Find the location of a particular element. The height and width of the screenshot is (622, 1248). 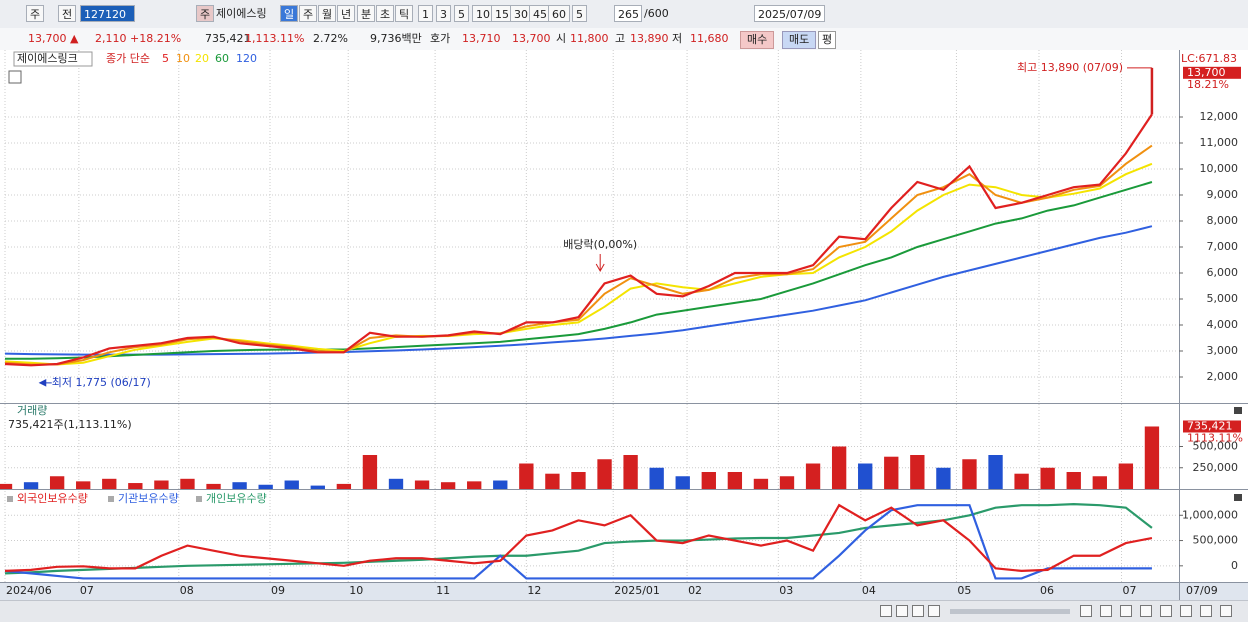

scroll-track is located at coordinates (1010, 611).